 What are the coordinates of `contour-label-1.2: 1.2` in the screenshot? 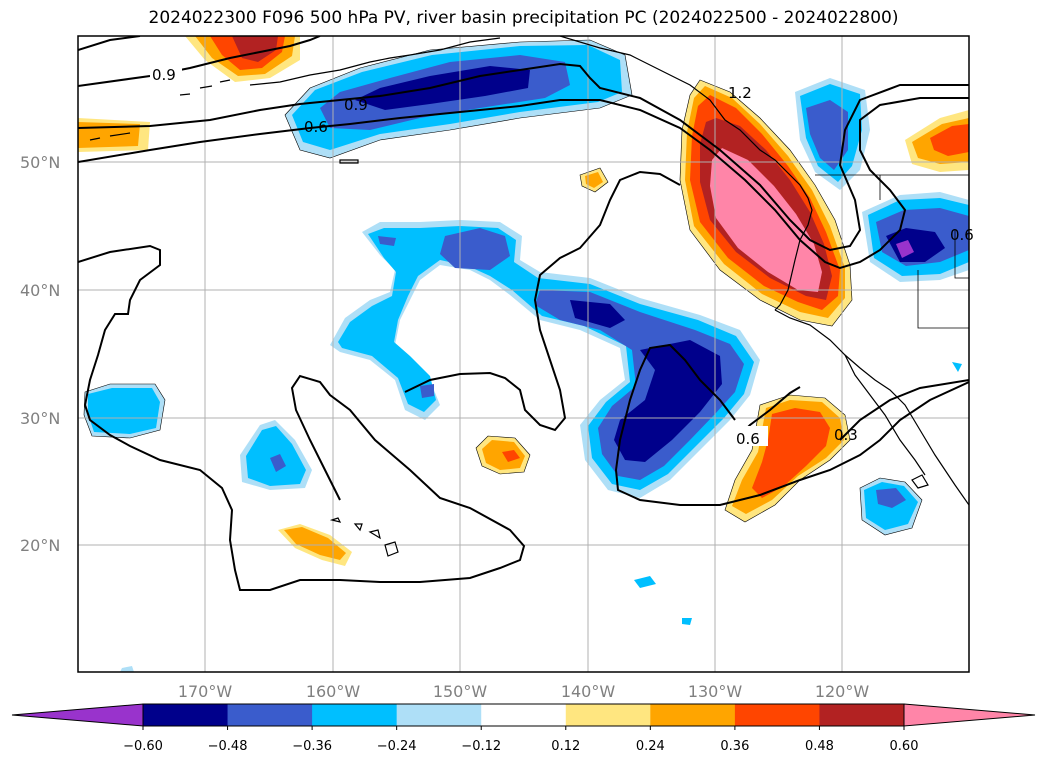 It's located at (740, 93).